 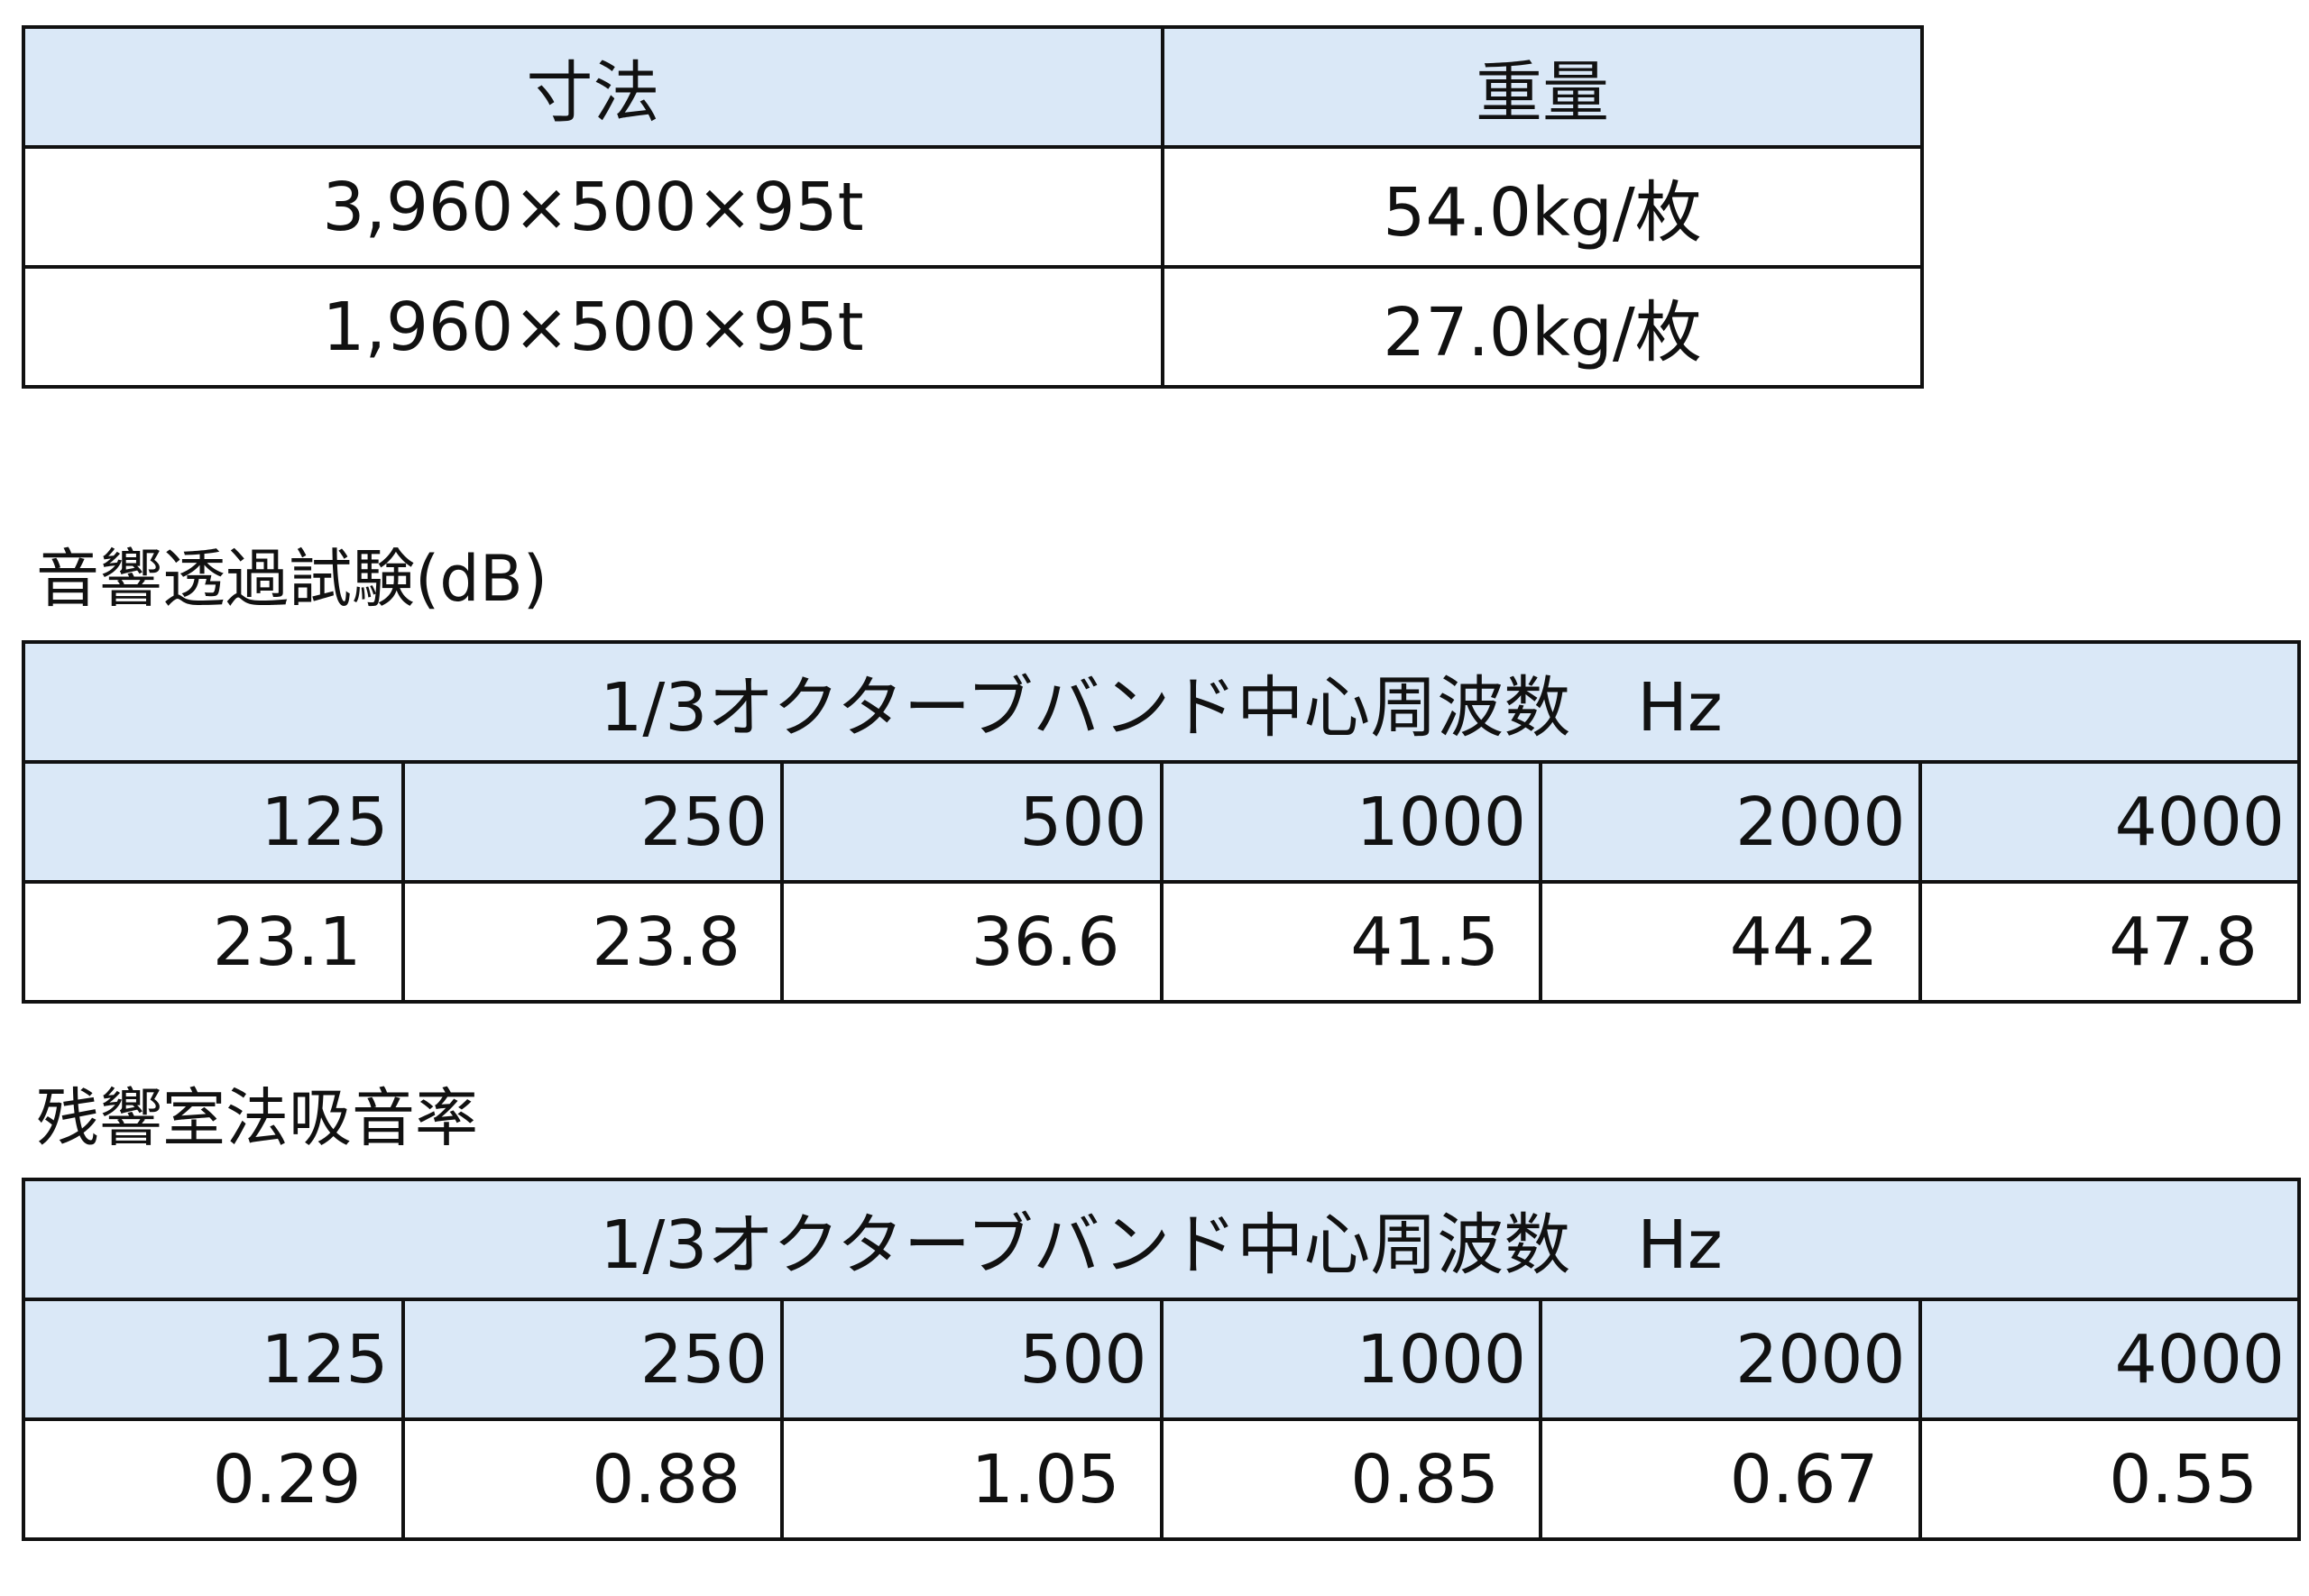 What do you see at coordinates (292, 579) in the screenshot?
I see `section-title: 音響透過試験(dB)` at bounding box center [292, 579].